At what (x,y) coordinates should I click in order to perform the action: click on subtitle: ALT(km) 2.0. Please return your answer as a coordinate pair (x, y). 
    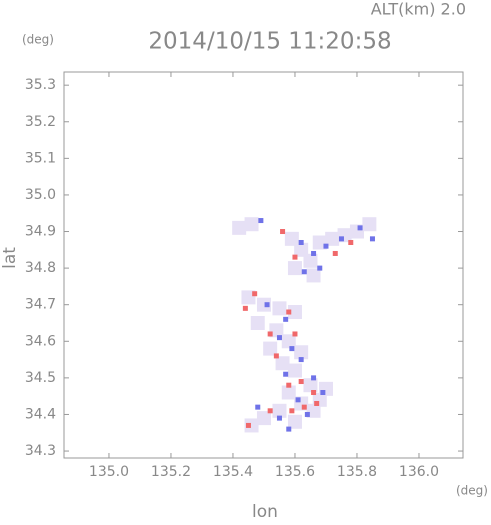
    Looking at the image, I should click on (418, 9).